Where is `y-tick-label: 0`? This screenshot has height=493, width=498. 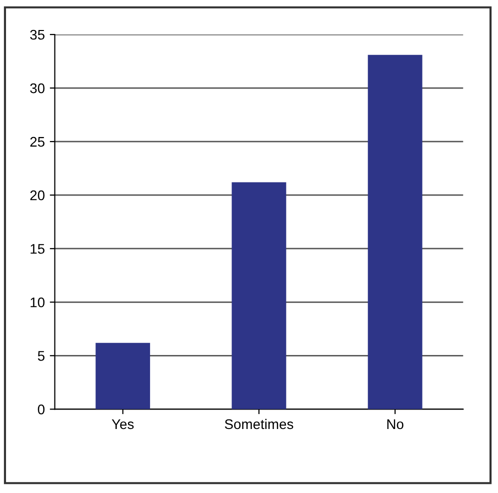 y-tick-label: 0 is located at coordinates (41, 409).